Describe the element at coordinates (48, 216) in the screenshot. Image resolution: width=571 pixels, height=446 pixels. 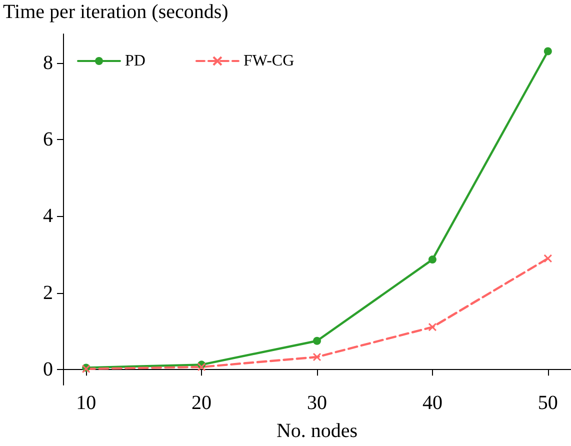
I see `y-tick-label: 4` at that location.